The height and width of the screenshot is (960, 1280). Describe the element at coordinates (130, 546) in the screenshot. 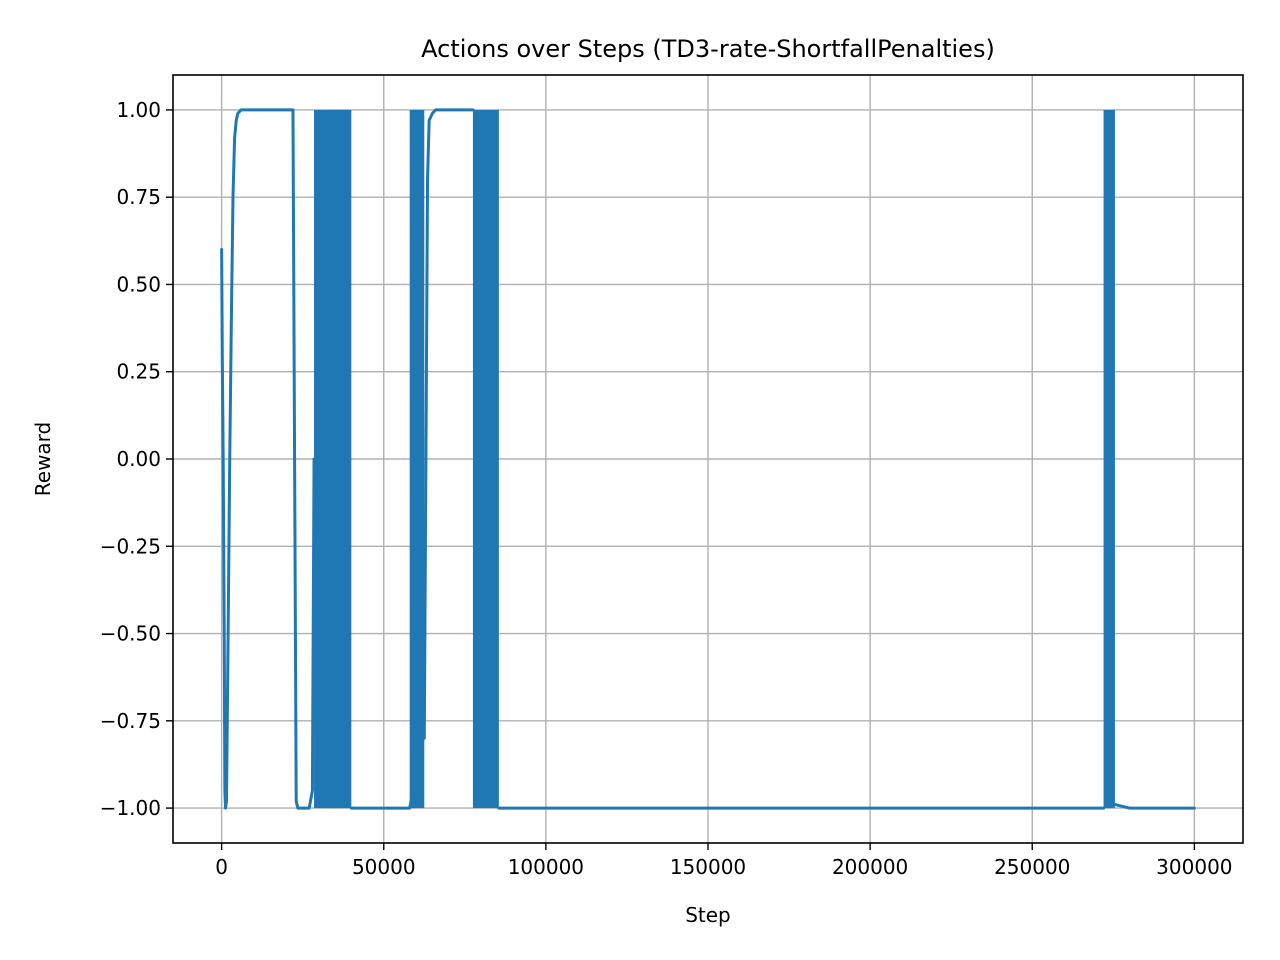

I see `y-tick-label: −0.25` at that location.